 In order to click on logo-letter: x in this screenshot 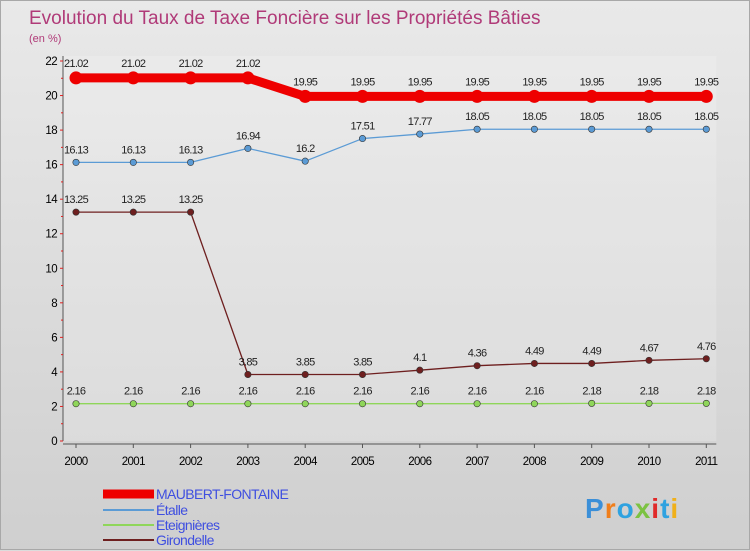, I will do `click(643, 508)`.